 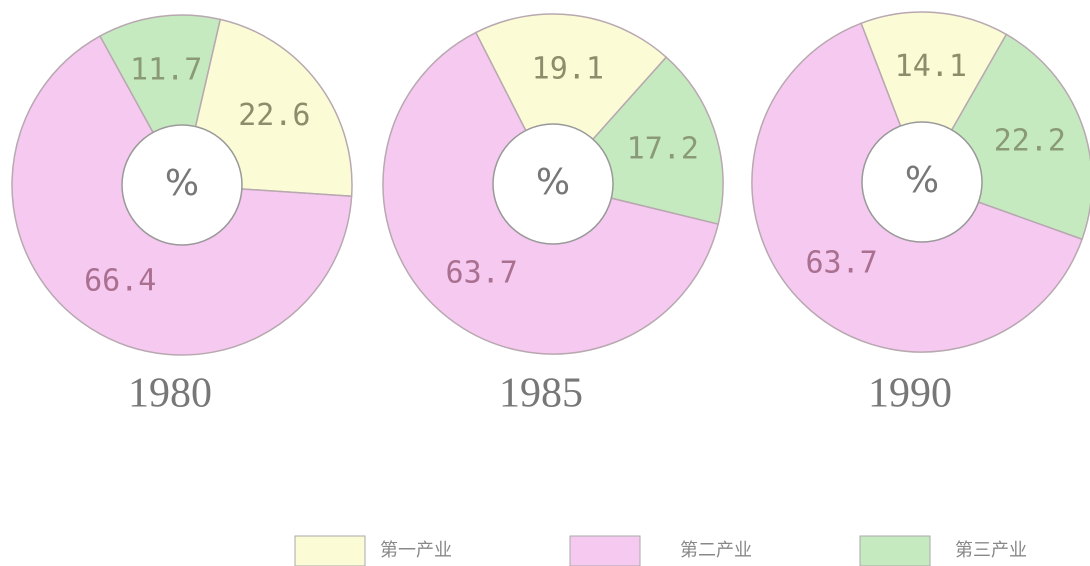 What do you see at coordinates (910, 394) in the screenshot?
I see `chart-title: 1990` at bounding box center [910, 394].